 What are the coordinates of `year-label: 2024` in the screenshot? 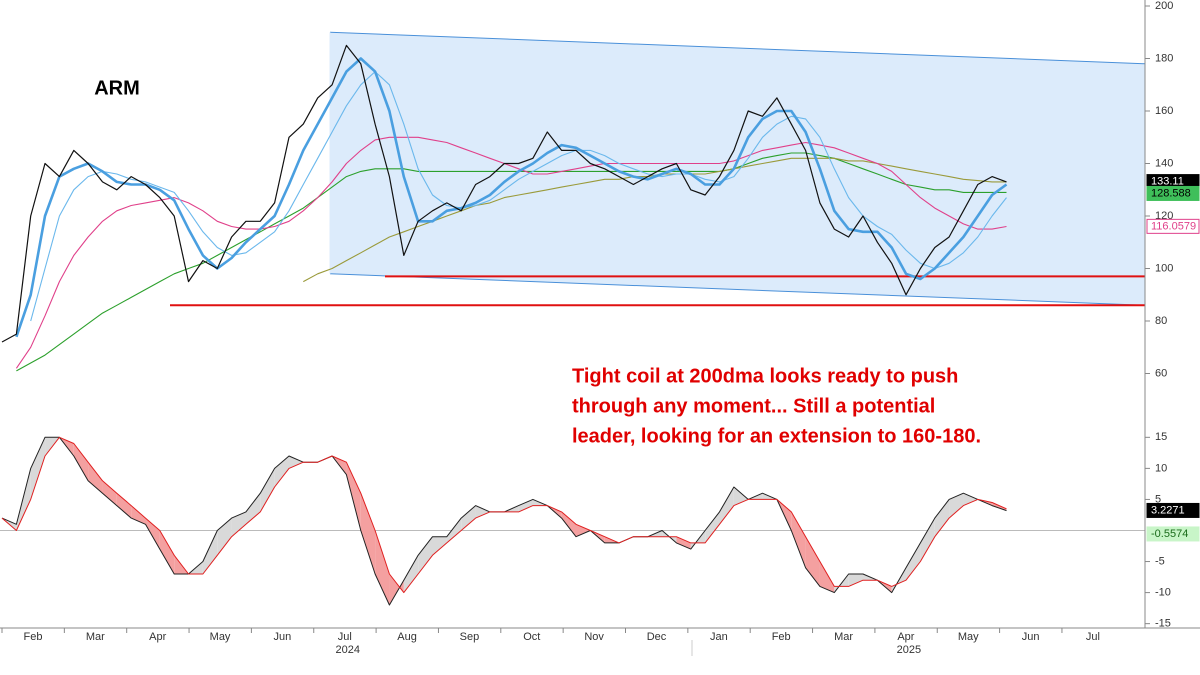 It's located at (348, 650).